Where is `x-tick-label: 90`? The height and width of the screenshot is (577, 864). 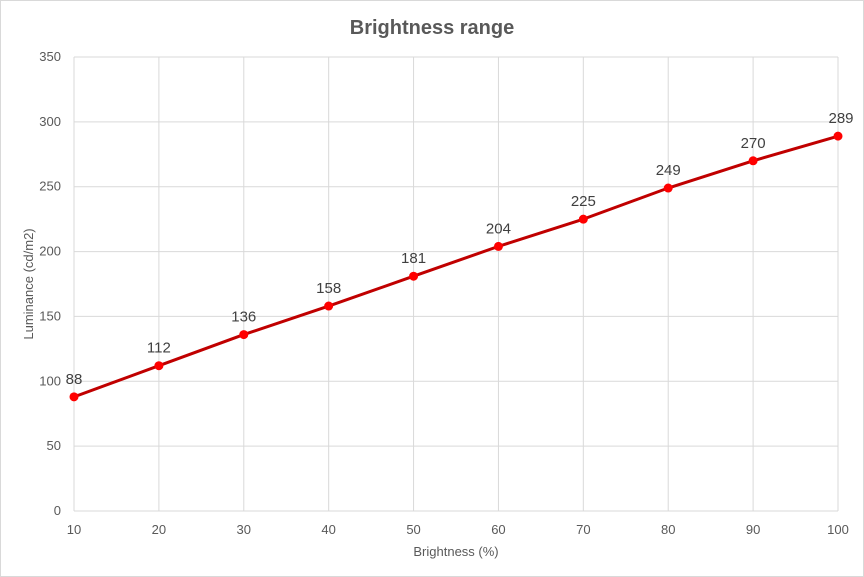 x-tick-label: 90 is located at coordinates (753, 529).